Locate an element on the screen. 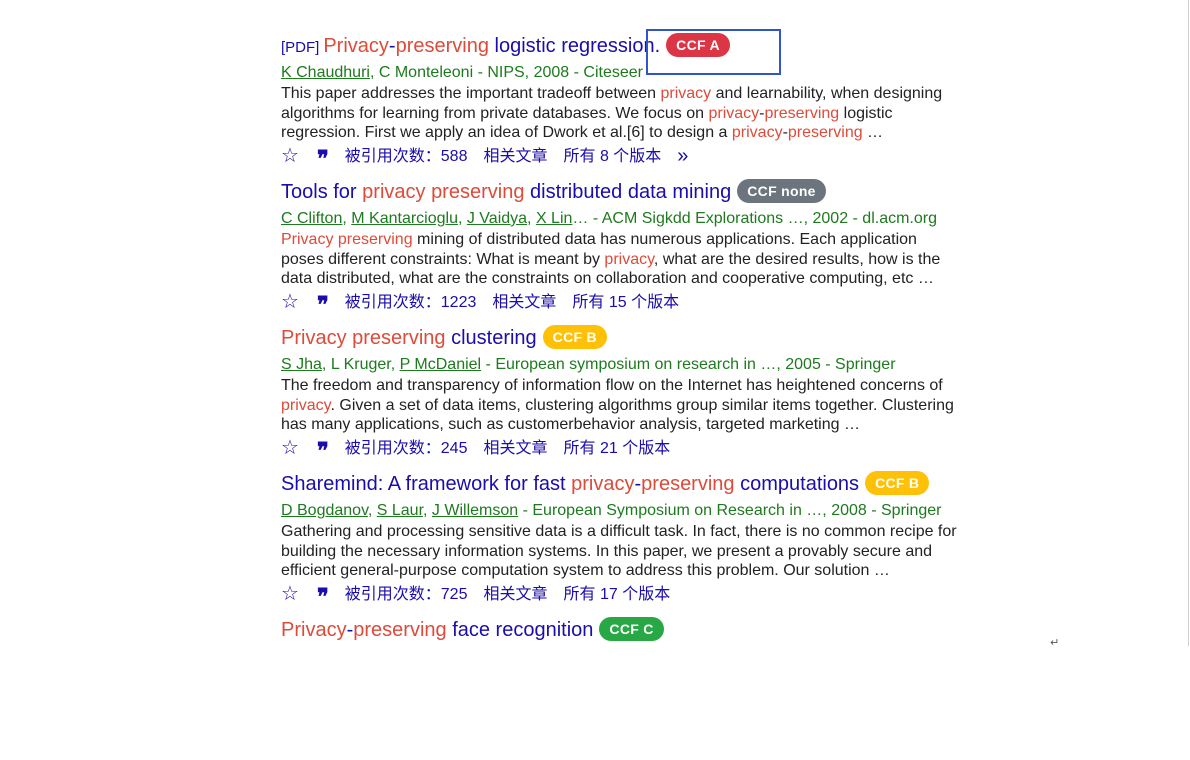  ccf-rank-badge: CCF A is located at coordinates (698, 44).